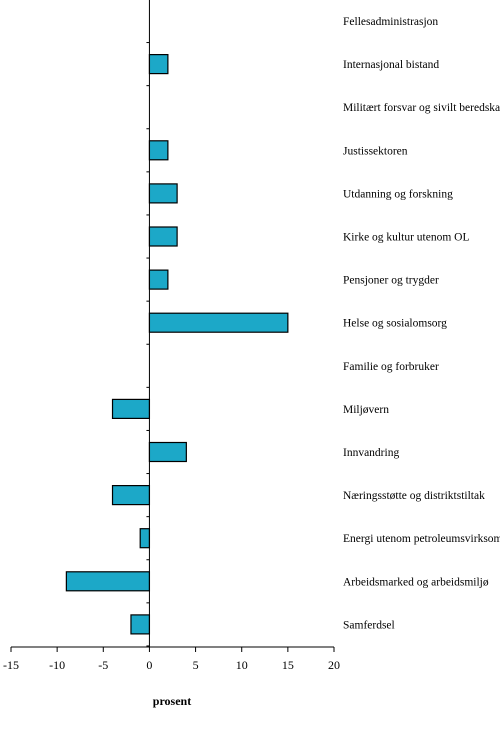  What do you see at coordinates (398, 194) in the screenshot?
I see `category-label: Utdanning og forskning` at bounding box center [398, 194].